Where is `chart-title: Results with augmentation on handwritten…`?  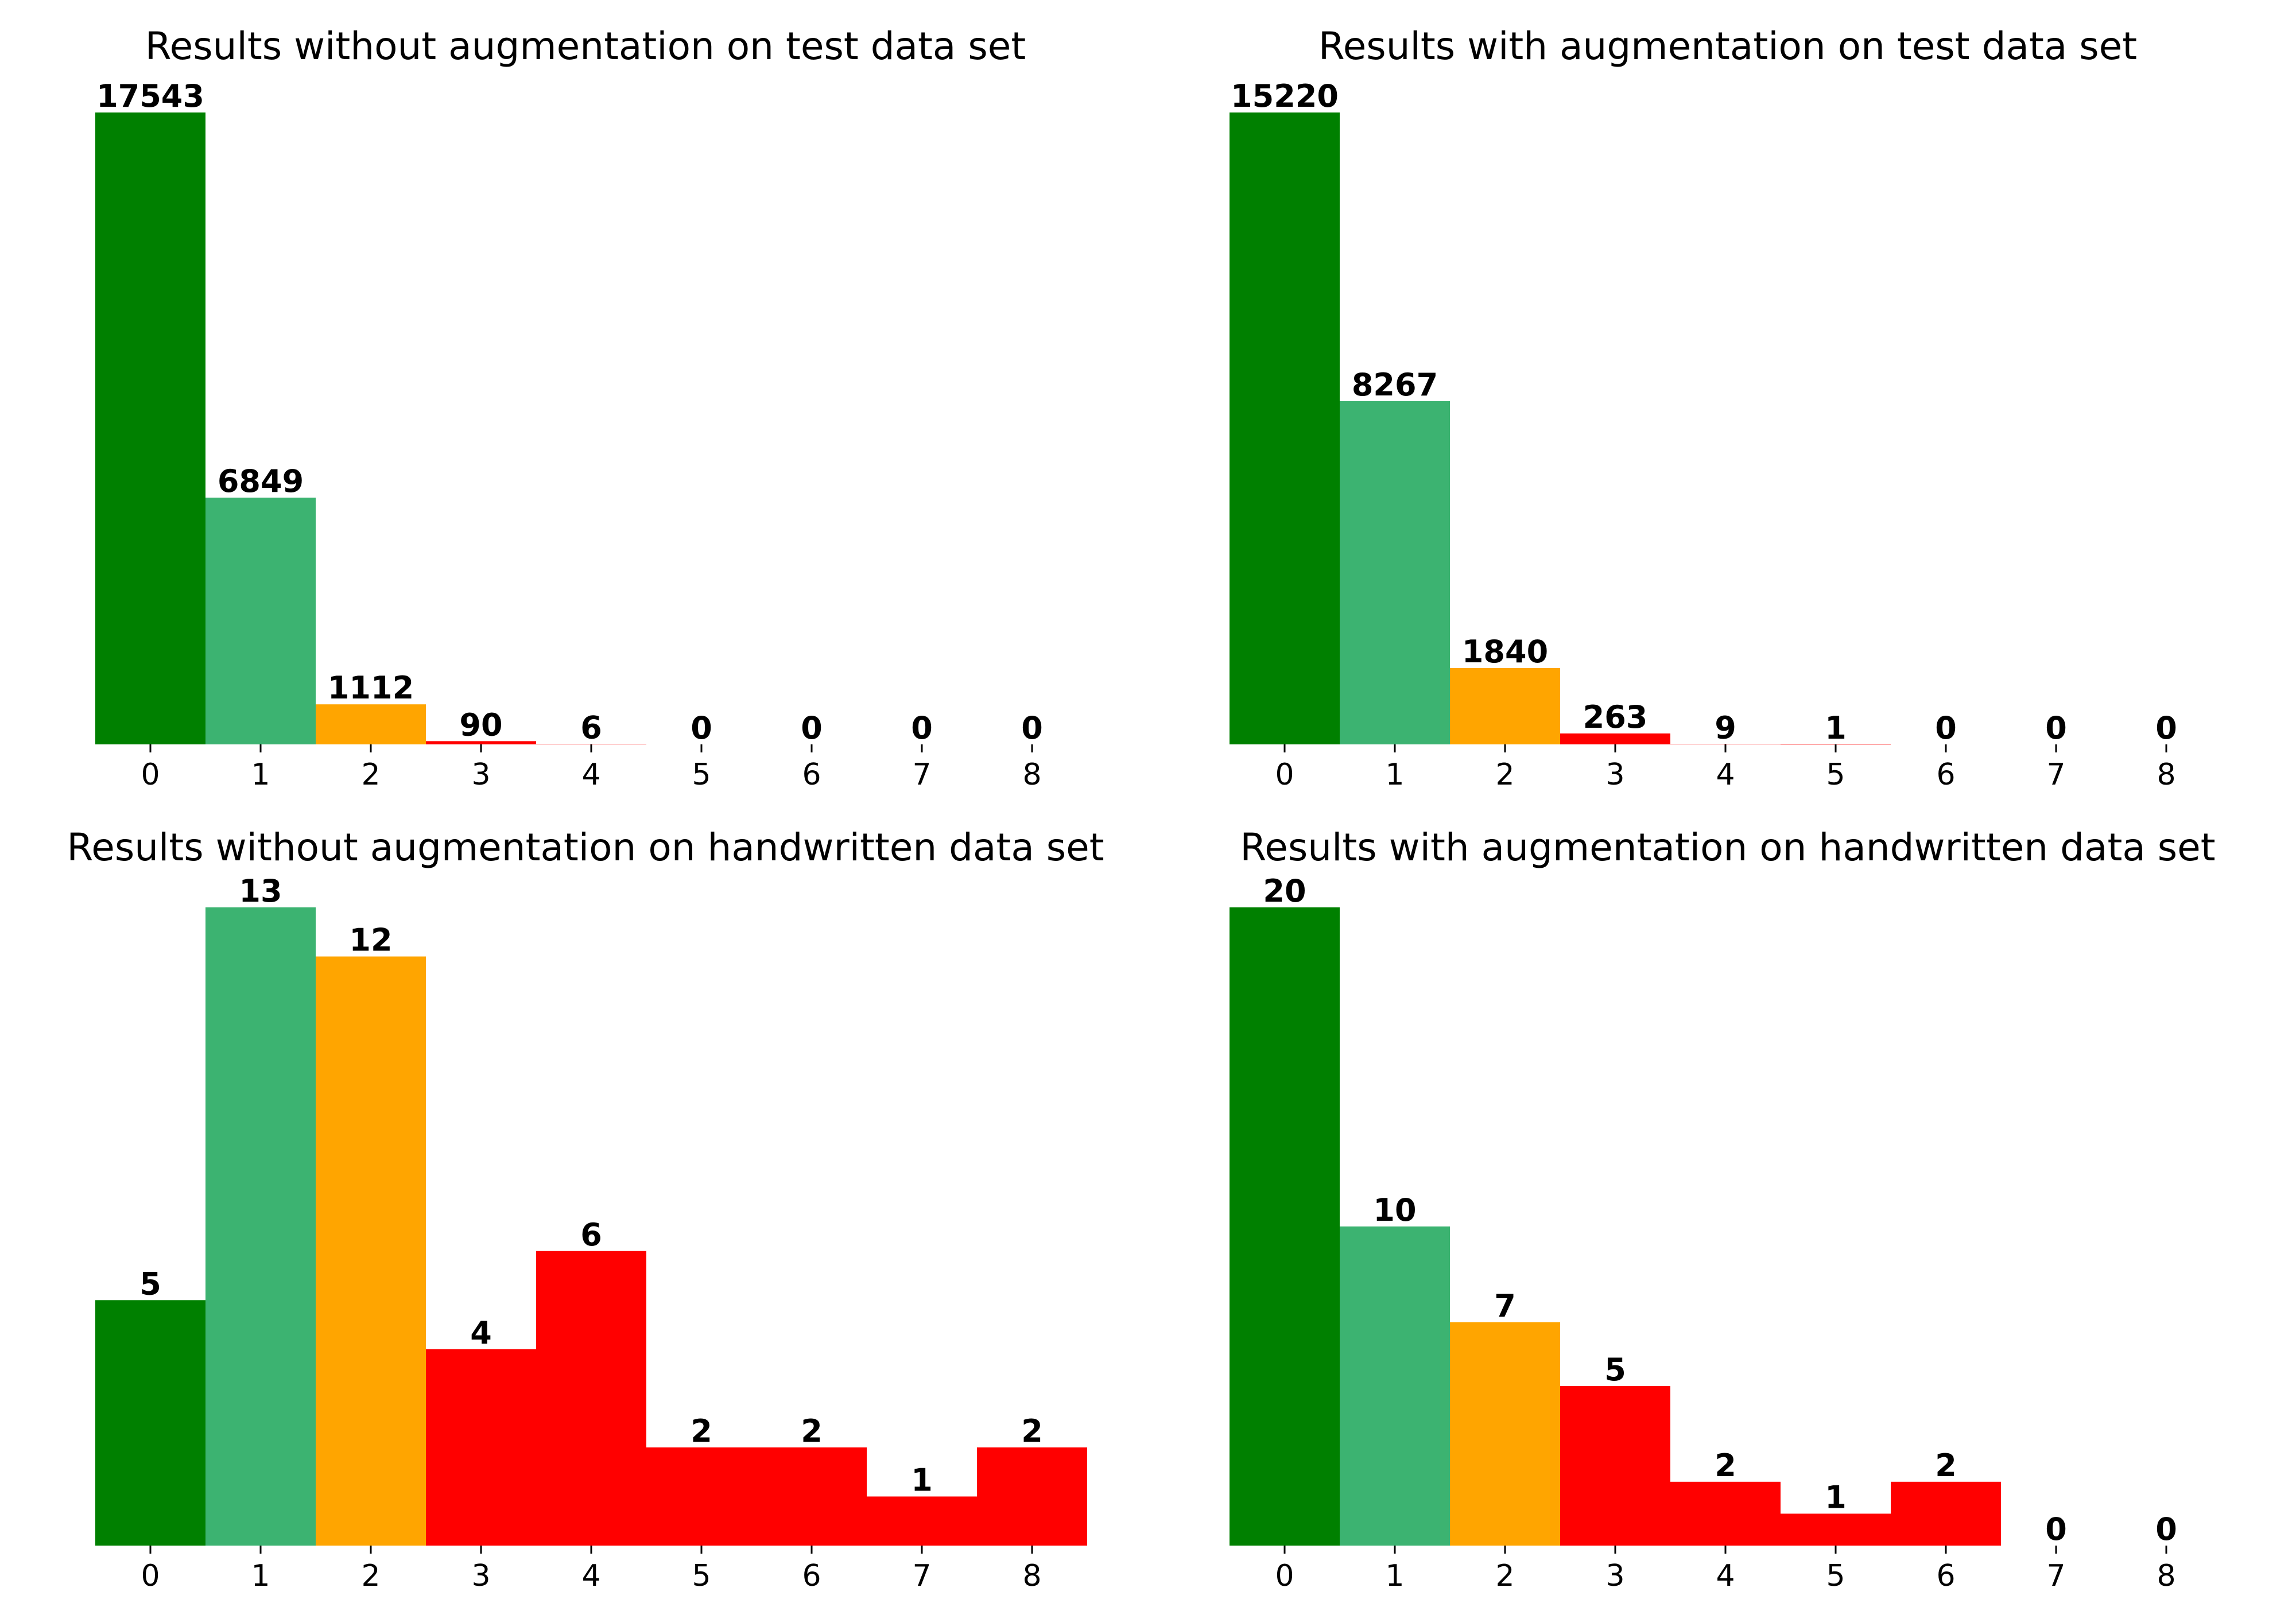 chart-title: Results with augmentation on handwritten… is located at coordinates (1727, 847).